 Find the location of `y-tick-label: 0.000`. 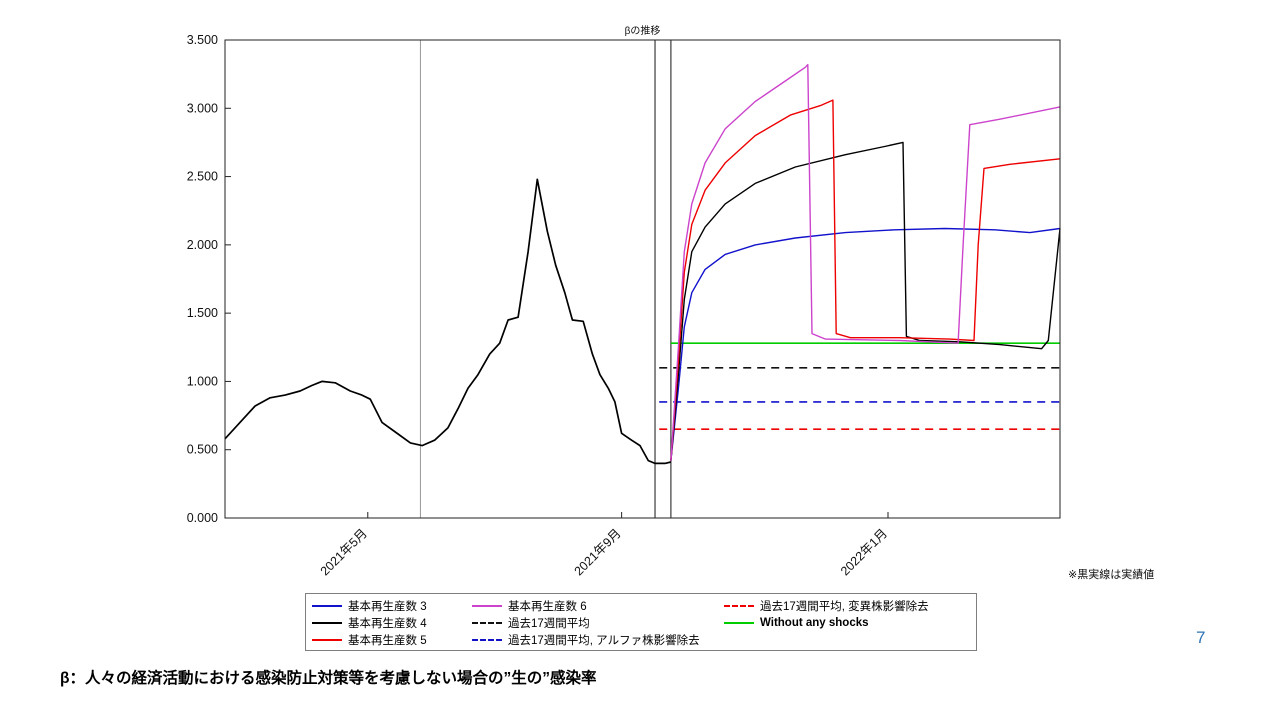

y-tick-label: 0.000 is located at coordinates (202, 518).